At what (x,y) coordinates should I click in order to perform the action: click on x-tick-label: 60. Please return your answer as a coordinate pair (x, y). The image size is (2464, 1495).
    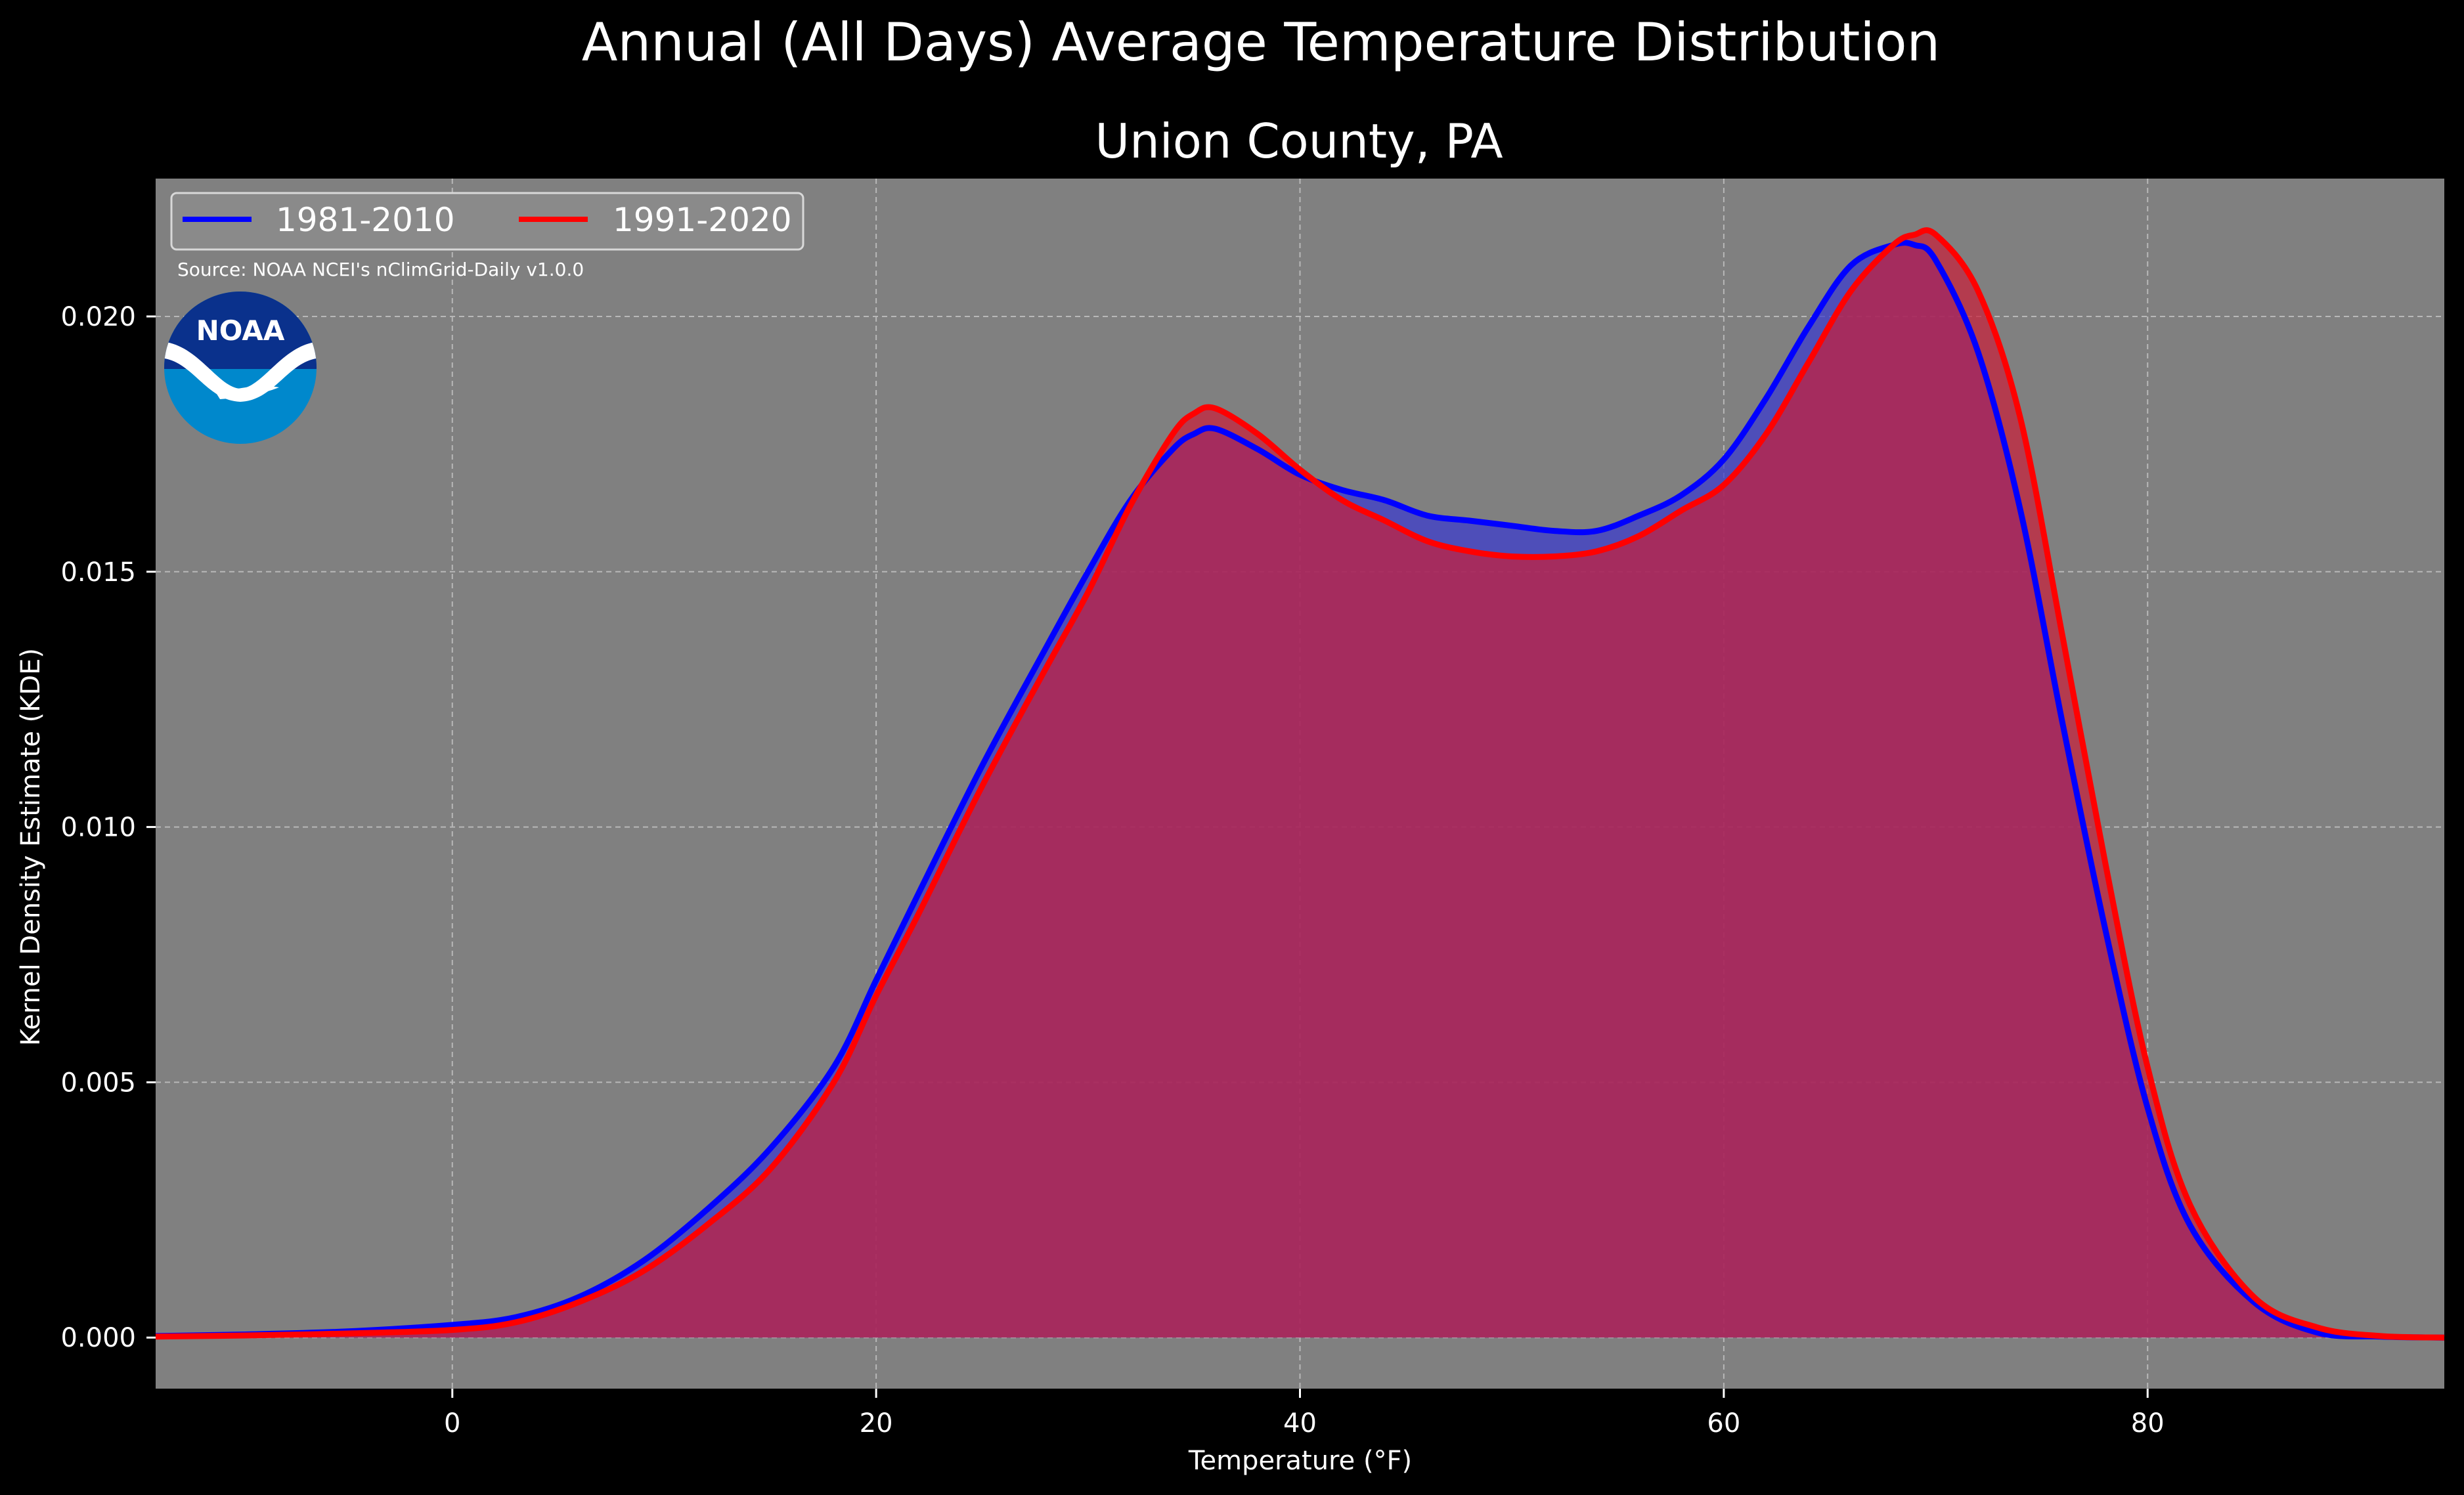
    Looking at the image, I should click on (1723, 1423).